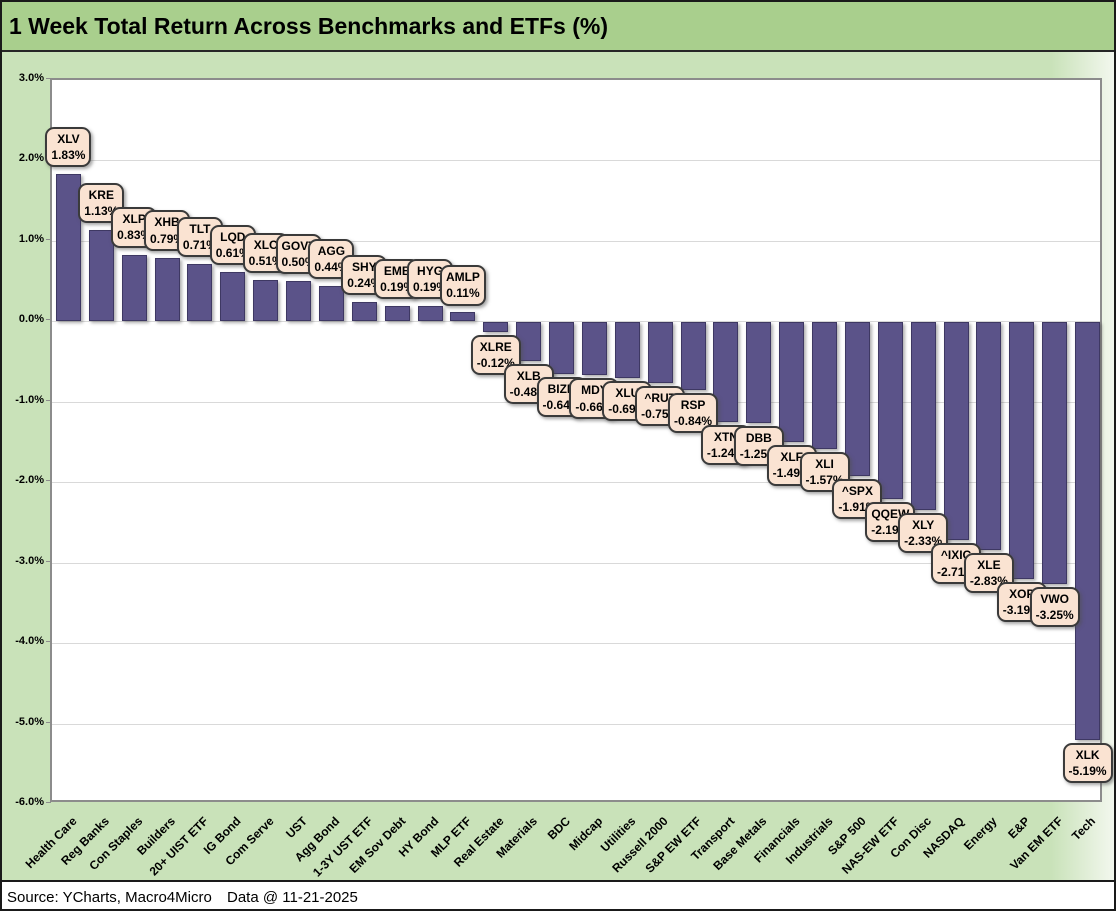 Image resolution: width=1116 pixels, height=911 pixels. What do you see at coordinates (29, 560) in the screenshot?
I see `y-tick-label: -3.0%` at bounding box center [29, 560].